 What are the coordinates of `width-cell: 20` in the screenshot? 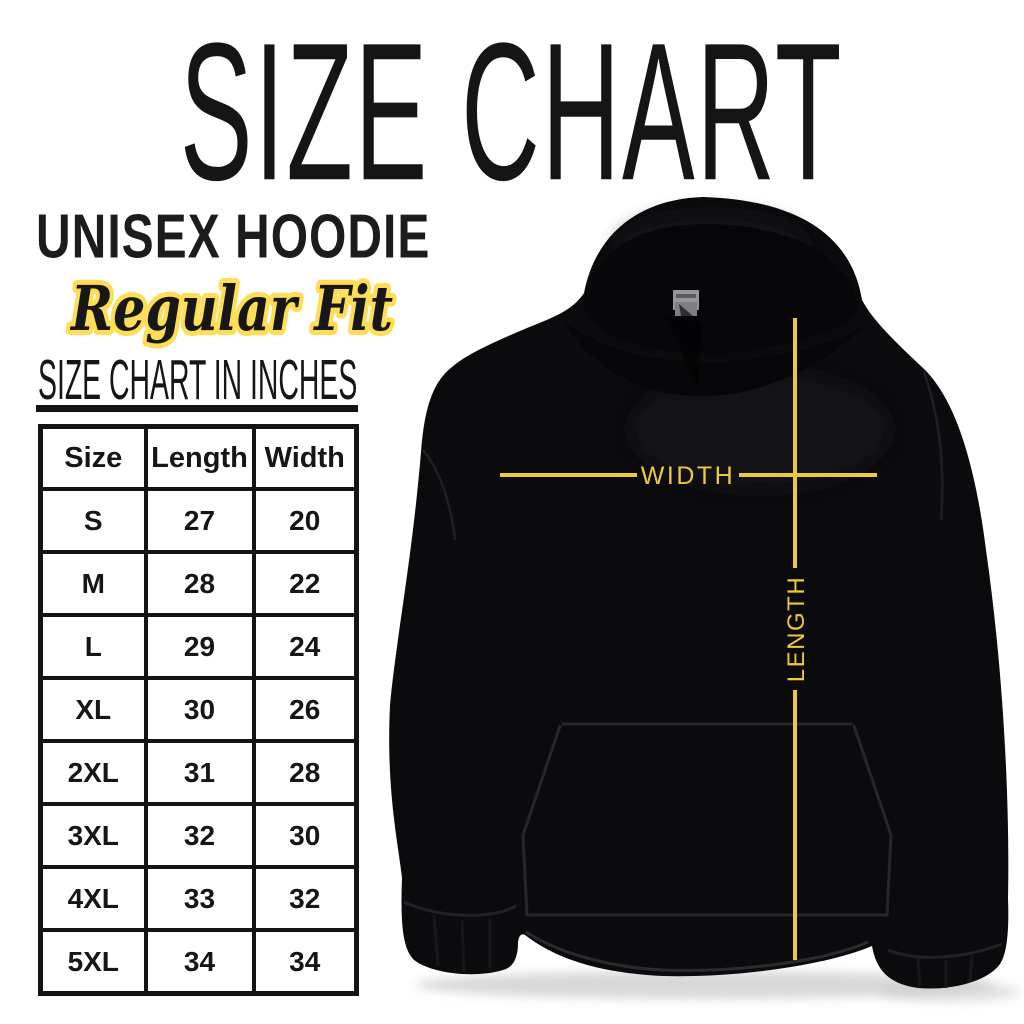 It's located at (305, 520).